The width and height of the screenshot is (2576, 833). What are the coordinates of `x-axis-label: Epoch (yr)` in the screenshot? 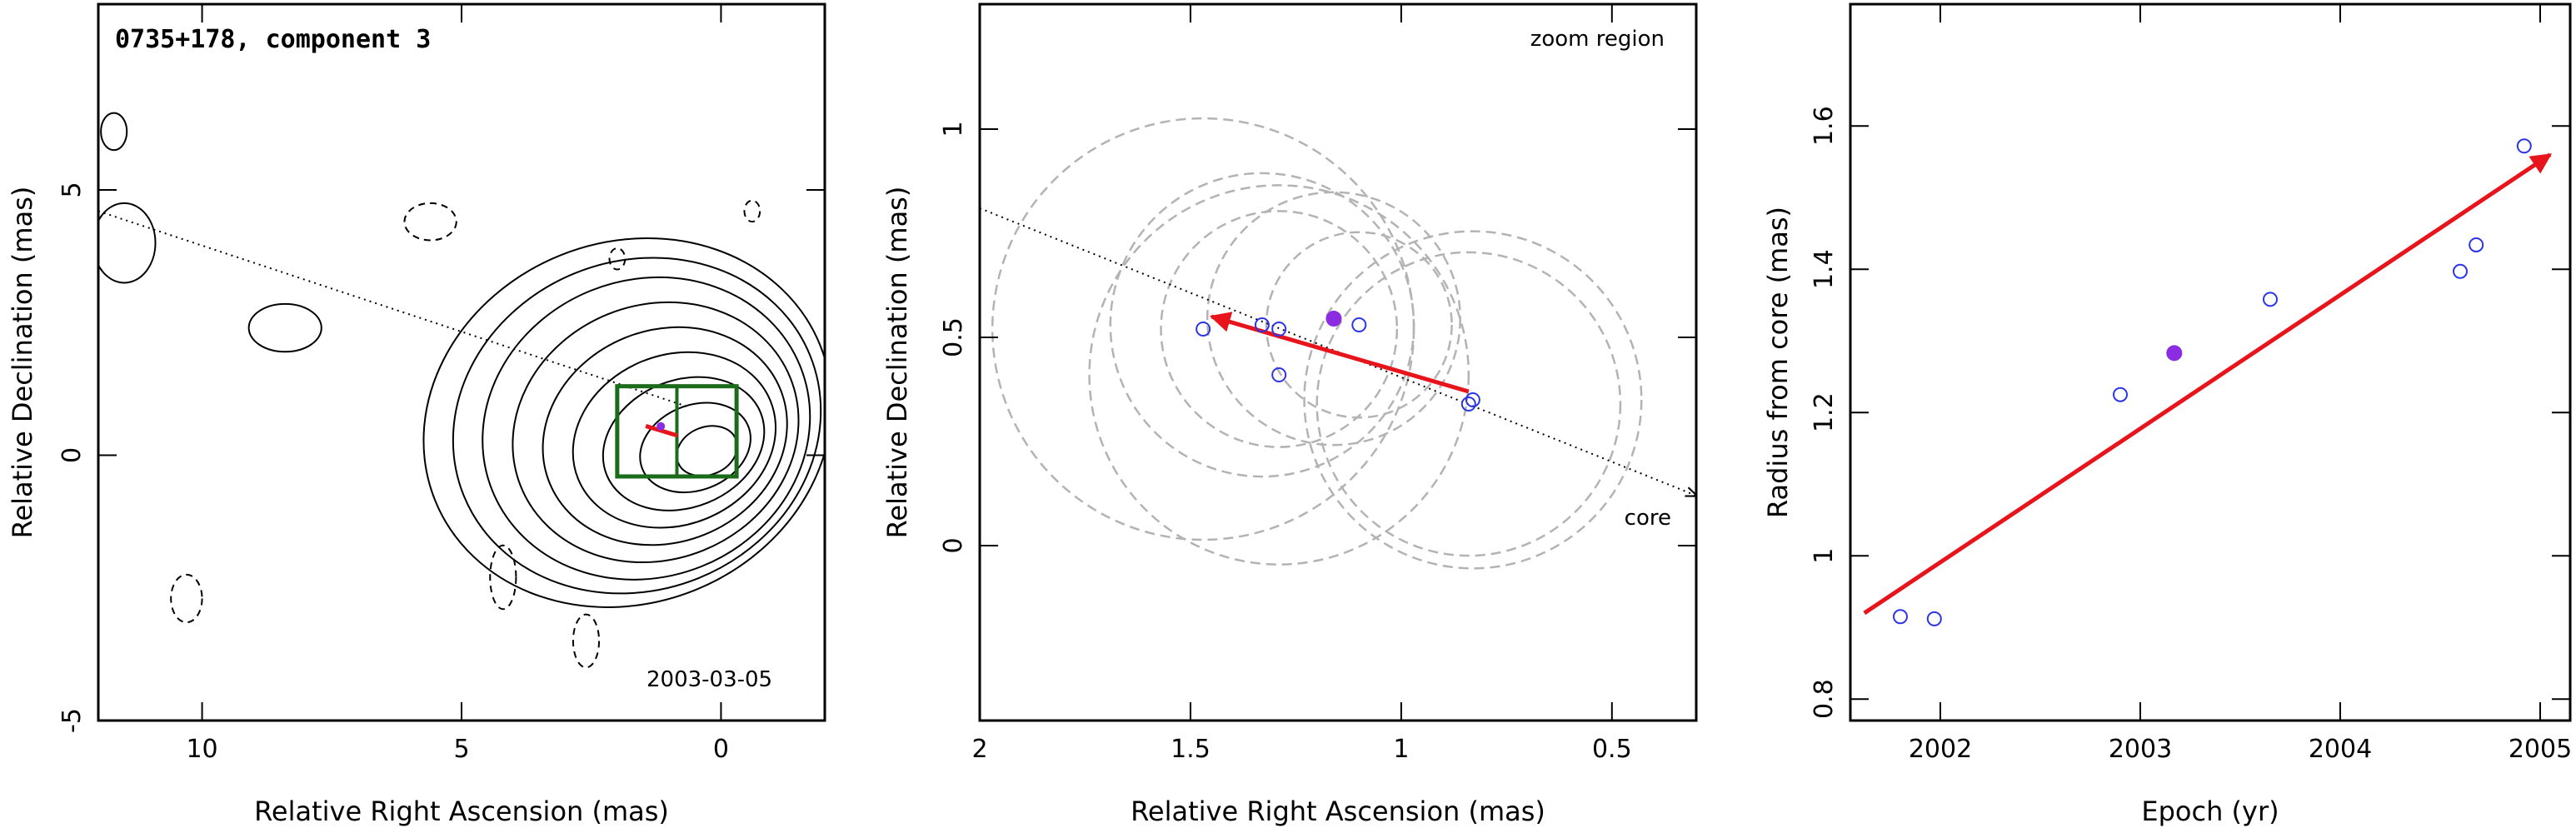 It's located at (2210, 811).